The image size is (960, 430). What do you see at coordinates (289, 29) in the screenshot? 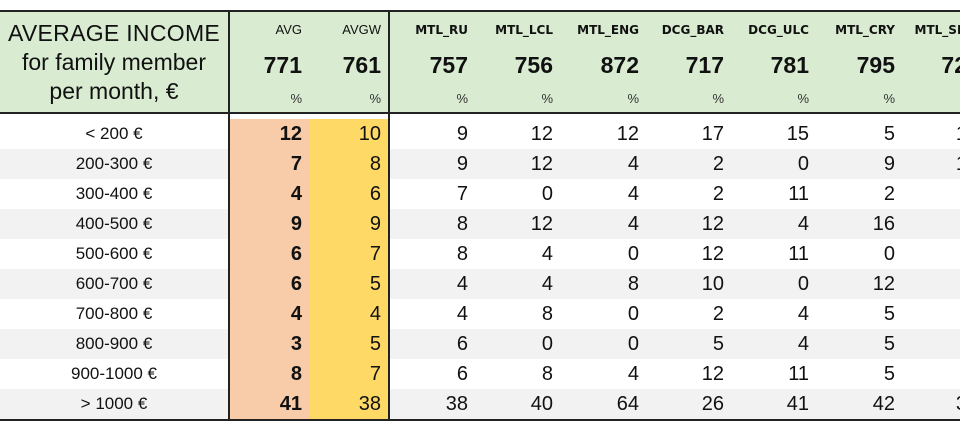
I see `column-name: AVG` at bounding box center [289, 29].